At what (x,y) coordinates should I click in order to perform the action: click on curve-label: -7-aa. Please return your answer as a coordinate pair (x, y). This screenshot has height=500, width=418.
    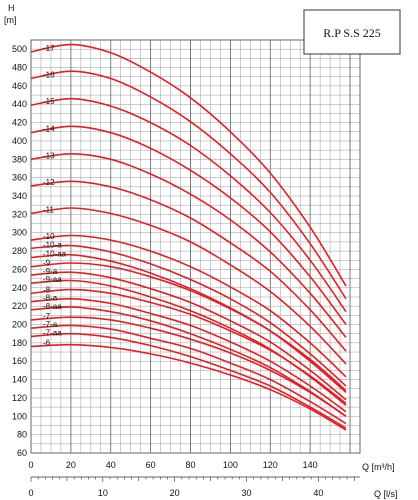
    Looking at the image, I should click on (52, 332).